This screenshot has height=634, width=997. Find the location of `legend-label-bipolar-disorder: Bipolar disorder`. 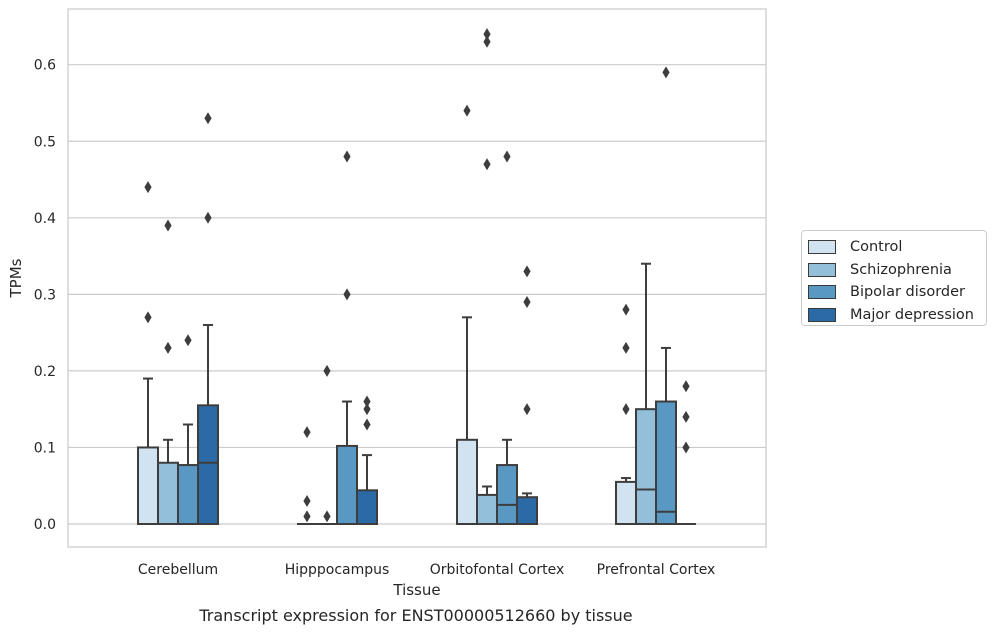

legend-label-bipolar-disorder: Bipolar disorder is located at coordinates (907, 292).